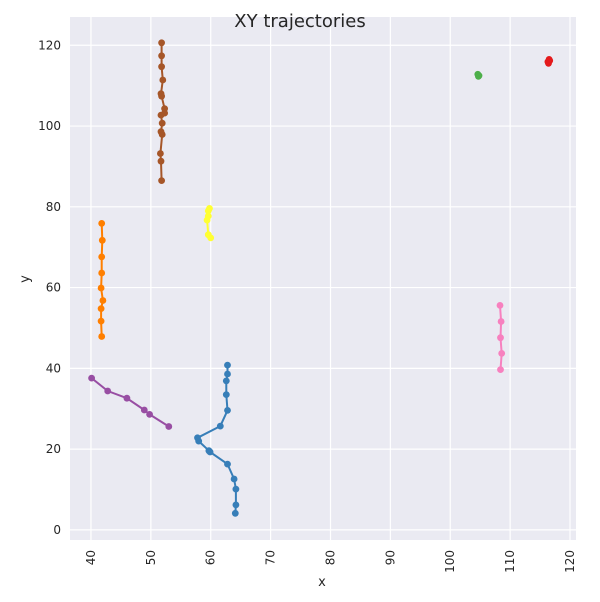  I want to click on x-axis-label: x, so click(322, 582).